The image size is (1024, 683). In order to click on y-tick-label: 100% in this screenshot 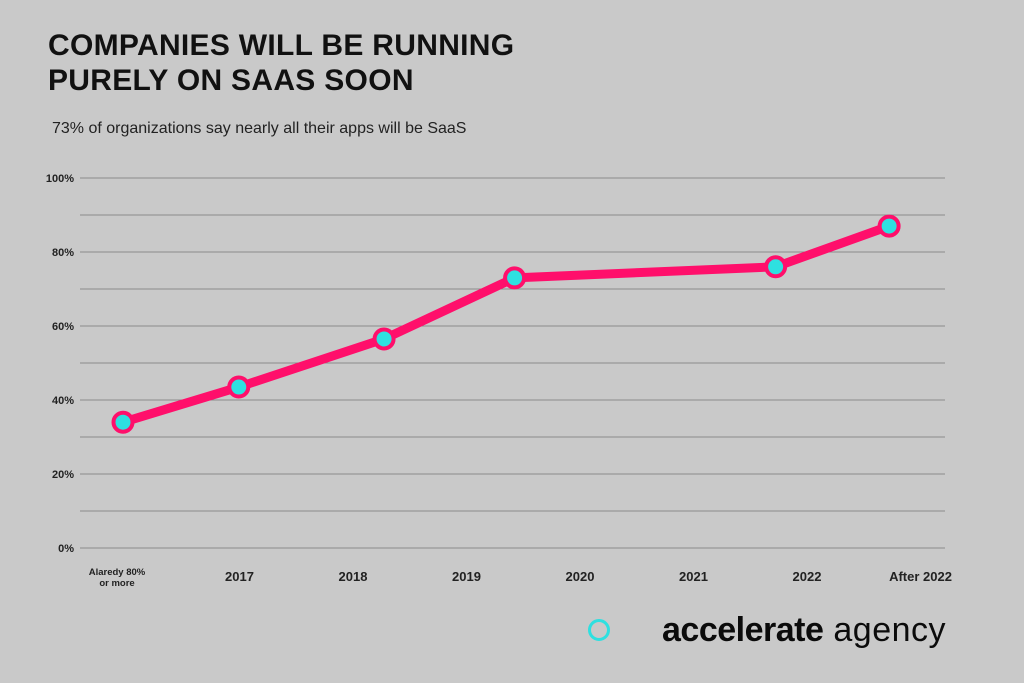, I will do `click(60, 179)`.